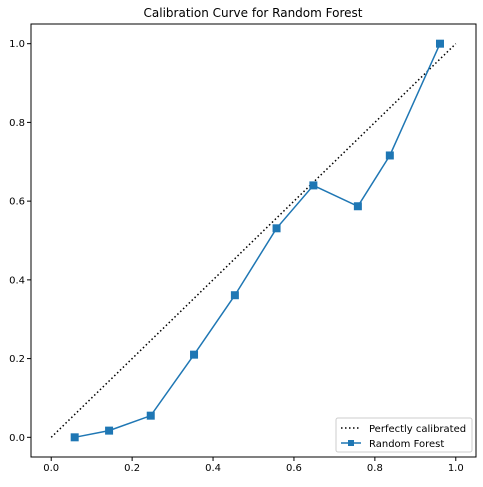  Describe the element at coordinates (253, 13) in the screenshot. I see `chart-title: Calibration Curve for Random Forest` at that location.